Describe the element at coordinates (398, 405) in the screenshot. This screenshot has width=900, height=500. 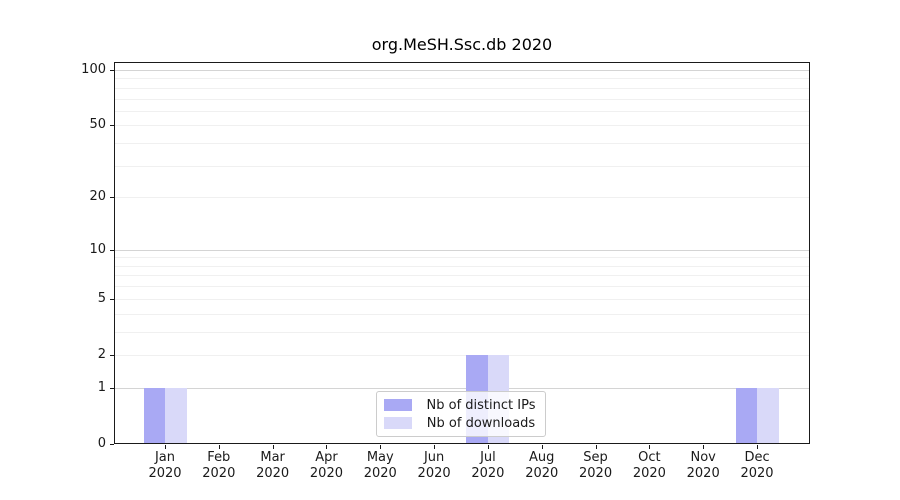
I see `legend-swatch-distinct-ips` at that location.